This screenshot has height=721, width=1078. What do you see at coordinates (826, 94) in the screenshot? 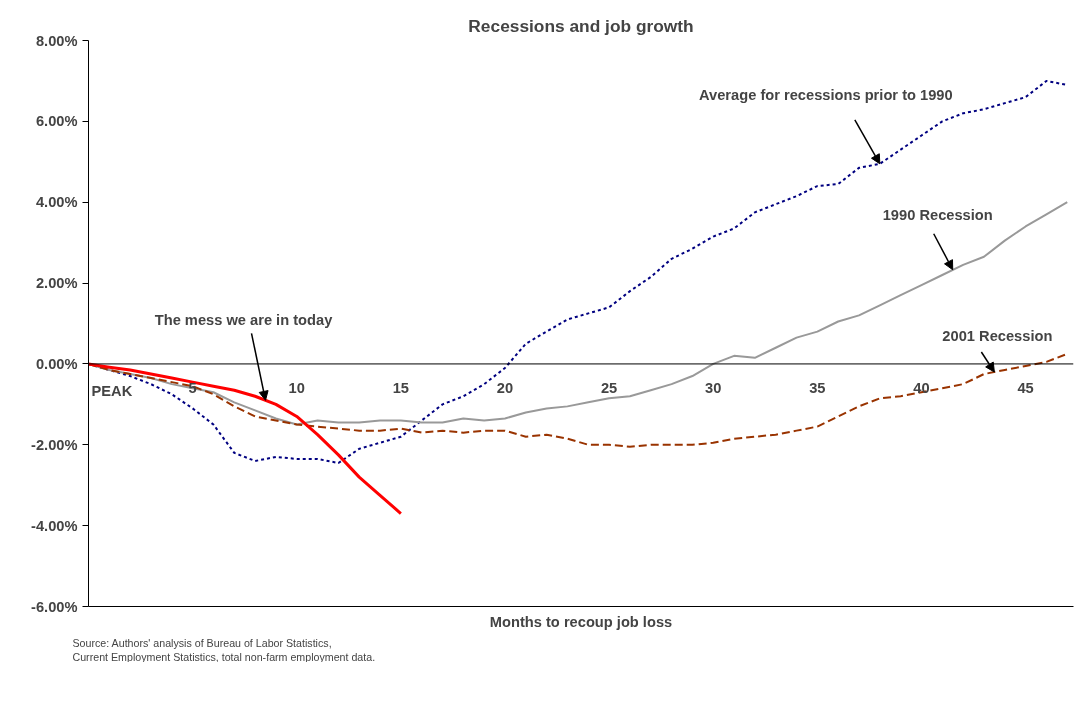
I see `annotation: Average for recessions prior to 1990` at bounding box center [826, 94].